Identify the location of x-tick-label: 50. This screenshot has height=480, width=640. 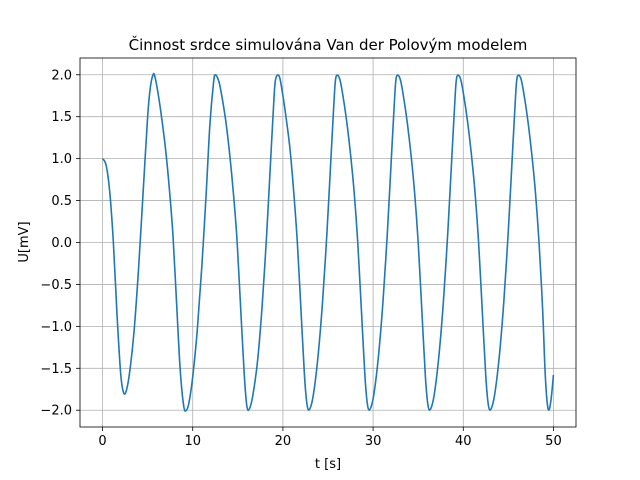
(553, 441).